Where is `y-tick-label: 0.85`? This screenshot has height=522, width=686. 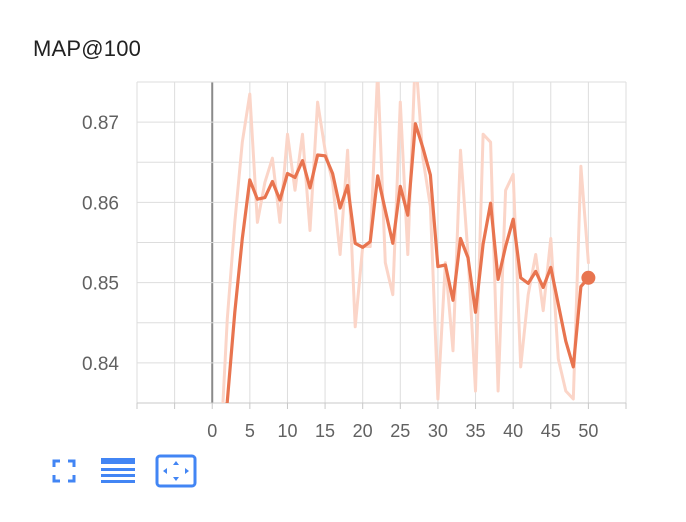
y-tick-label: 0.85 is located at coordinates (100, 284).